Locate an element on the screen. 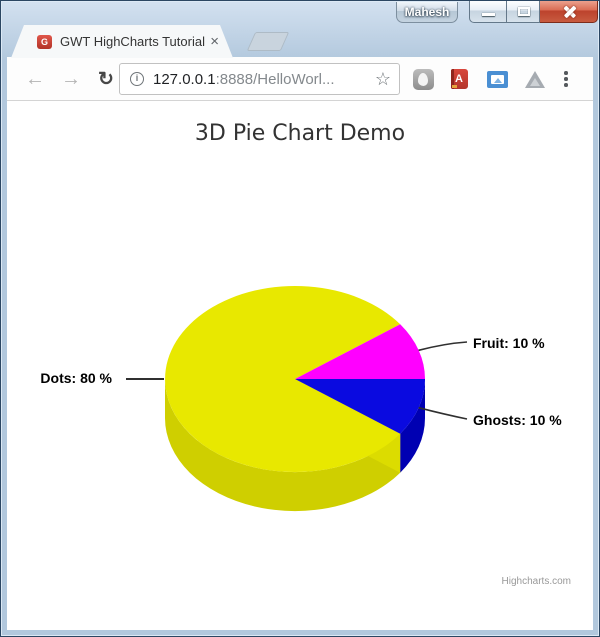 This screenshot has width=600, height=637. photos-extension-icon is located at coordinates (497, 79).